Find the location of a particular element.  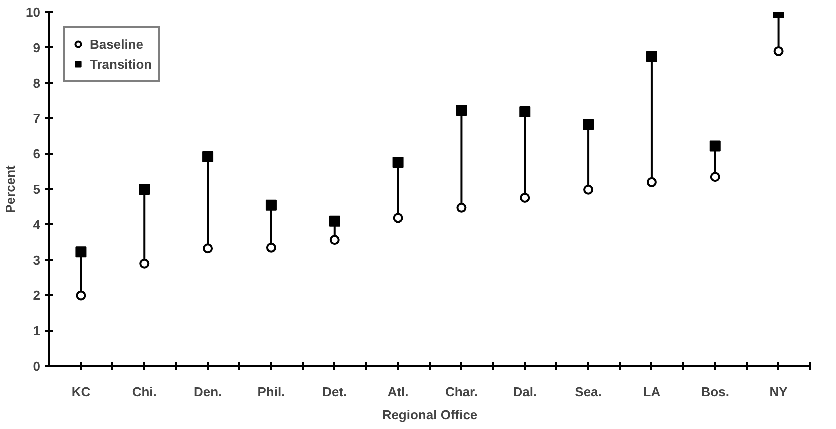

x-axis-title: Regional Office is located at coordinates (430, 415).